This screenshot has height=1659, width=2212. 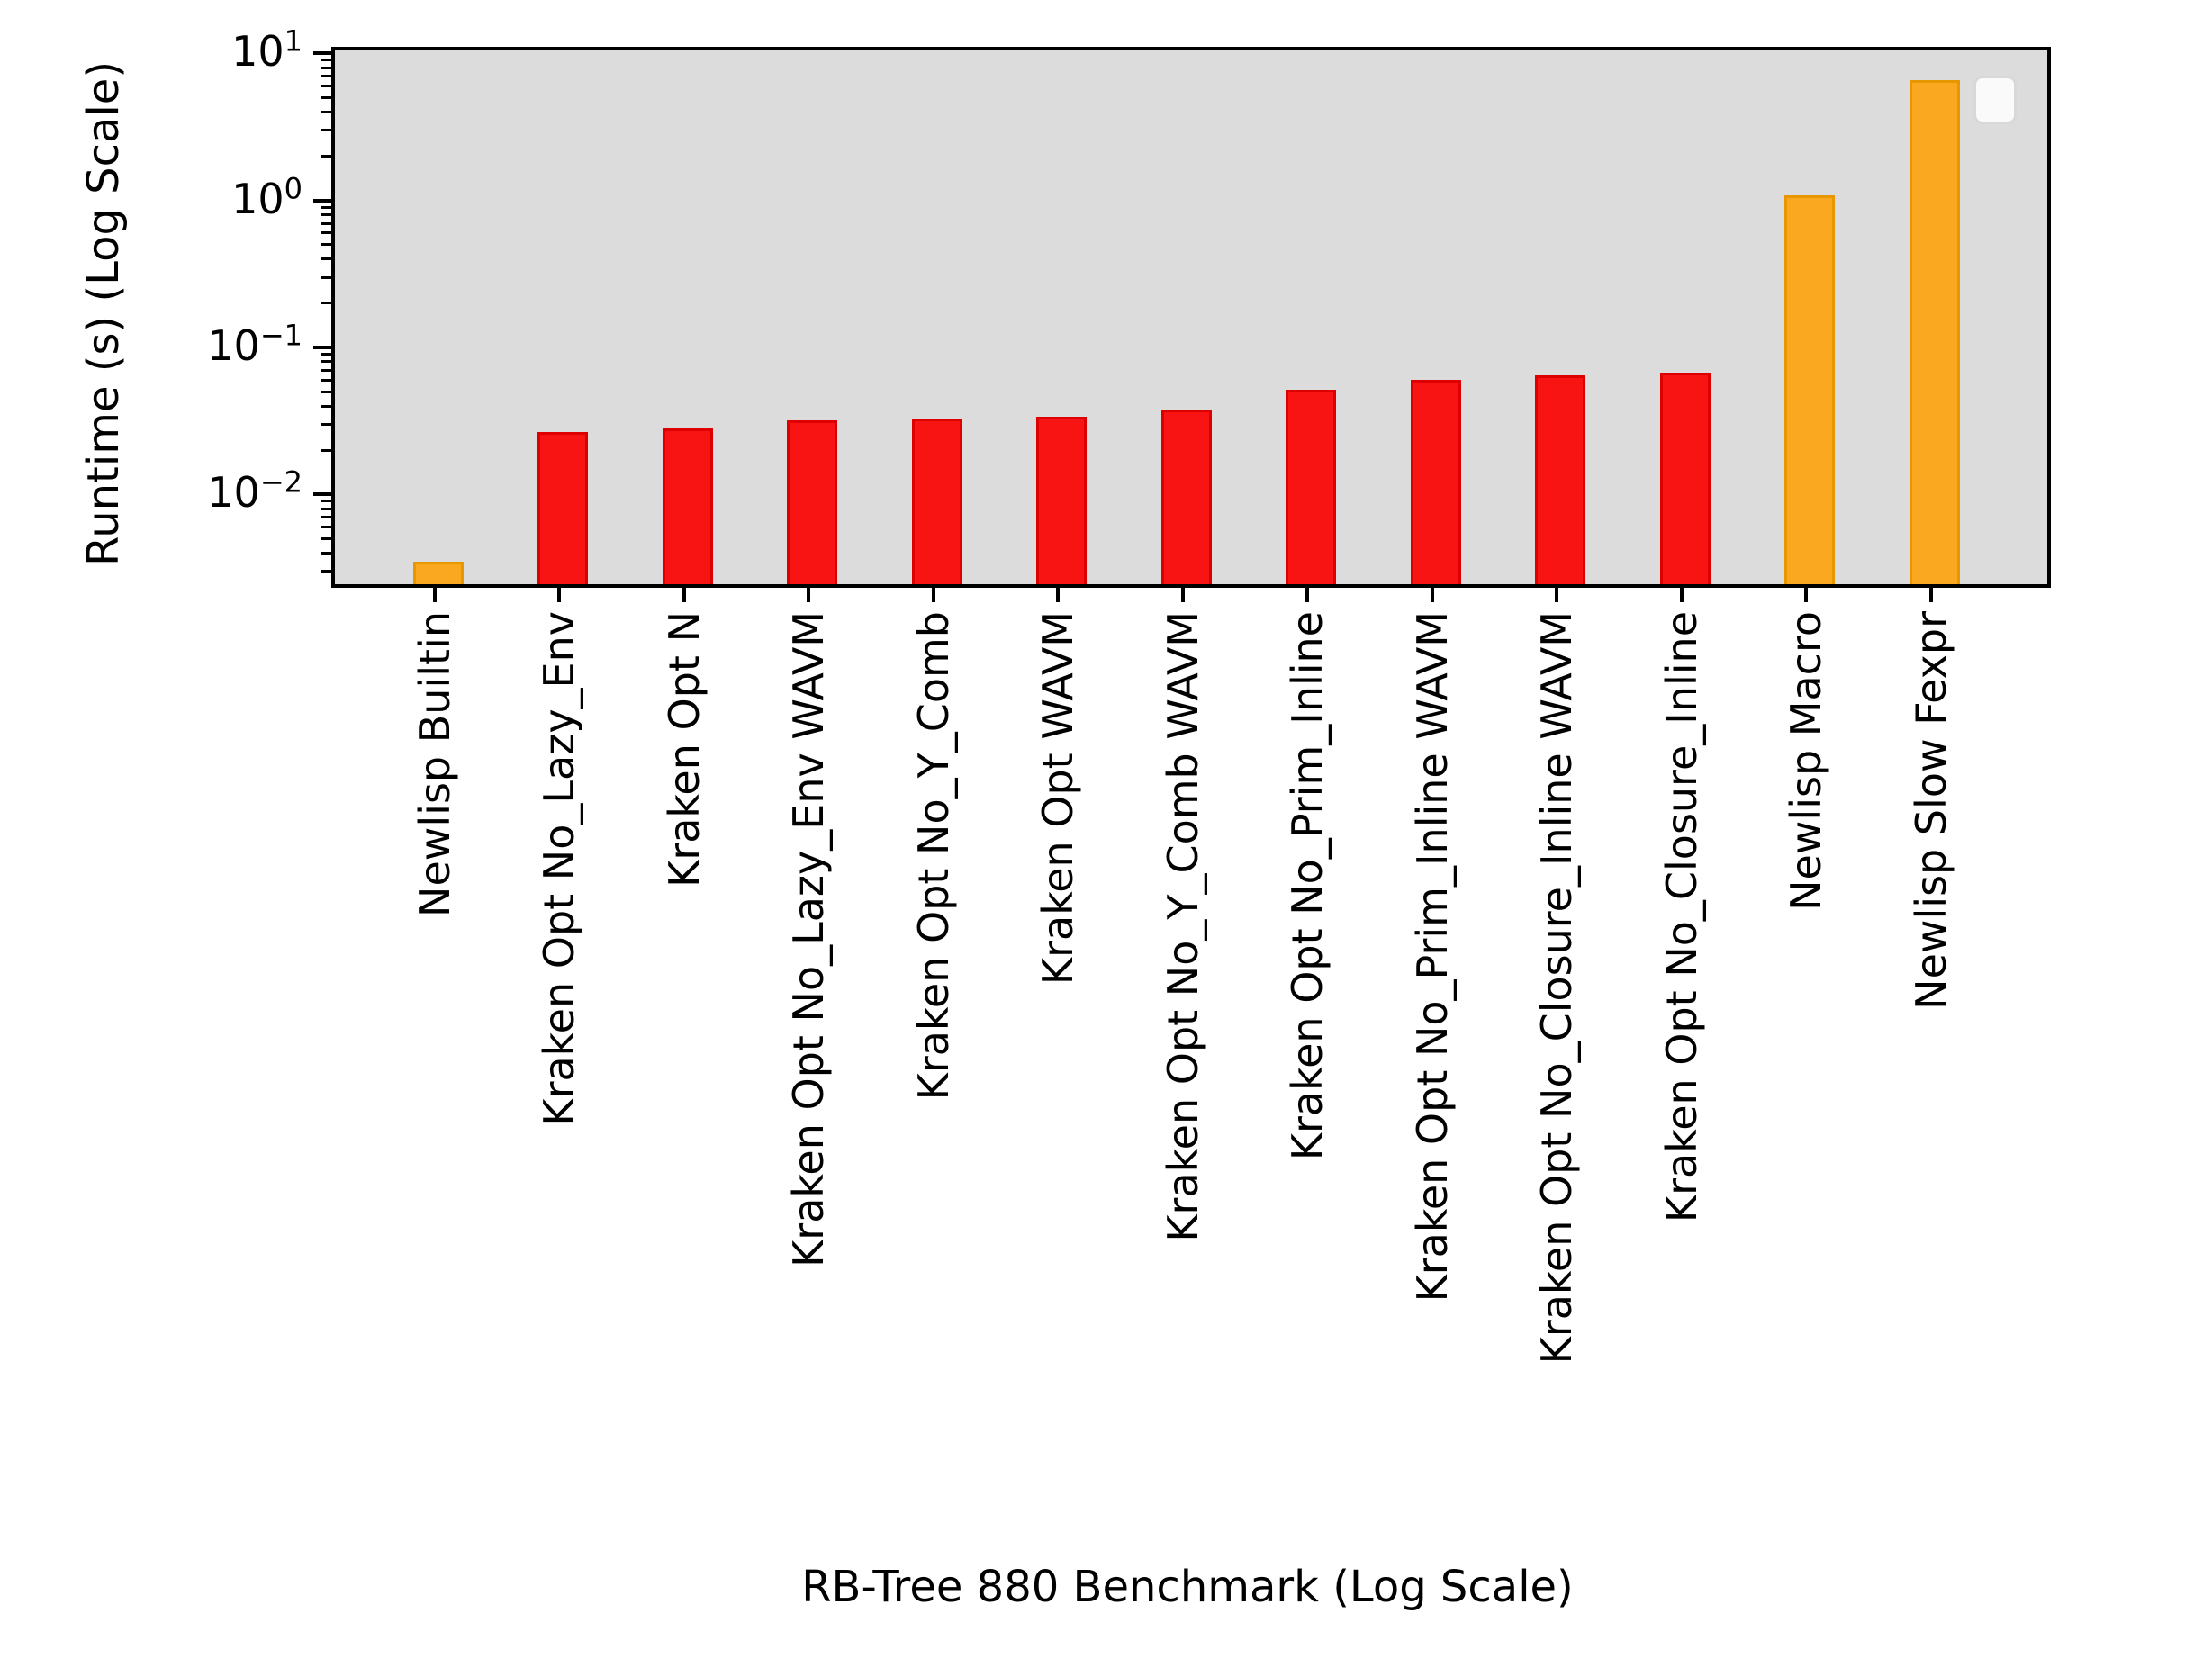 What do you see at coordinates (559, 868) in the screenshot?
I see `x-tick-label: Kraken Opt No_Lazy_Env` at bounding box center [559, 868].